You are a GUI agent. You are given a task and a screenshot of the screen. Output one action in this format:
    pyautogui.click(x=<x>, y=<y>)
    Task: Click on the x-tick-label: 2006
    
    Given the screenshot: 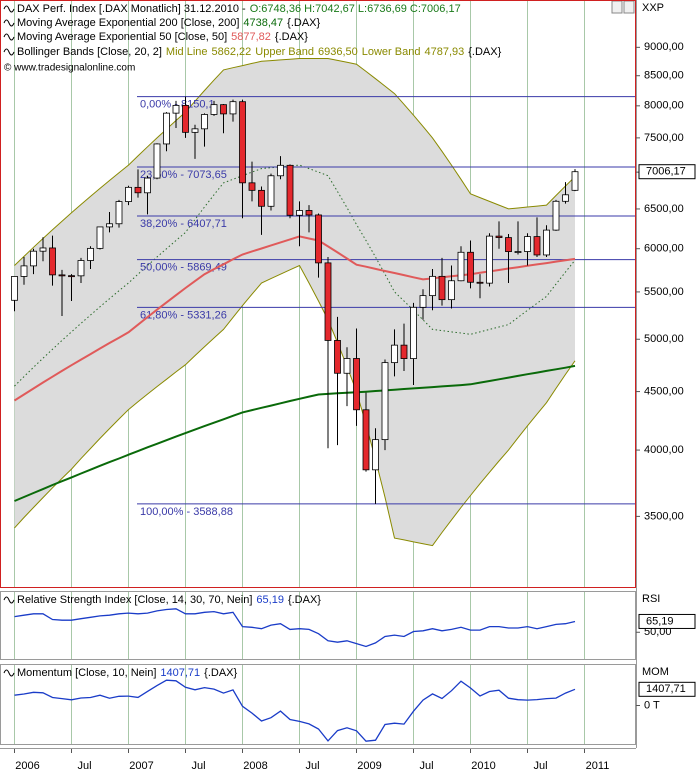 What is the action you would take?
    pyautogui.click(x=27, y=766)
    